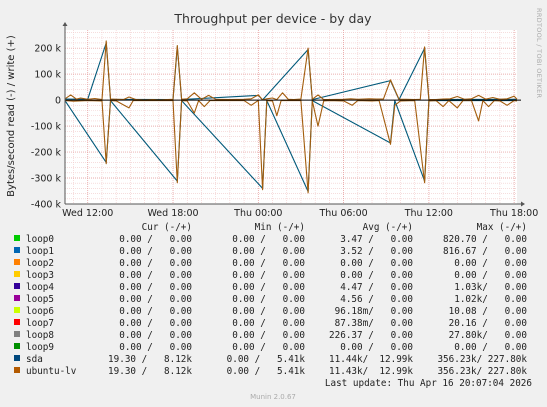  Describe the element at coordinates (268, 335) in the screenshot. I see `legend-min-loop8: 0.00 / 0.00` at that location.